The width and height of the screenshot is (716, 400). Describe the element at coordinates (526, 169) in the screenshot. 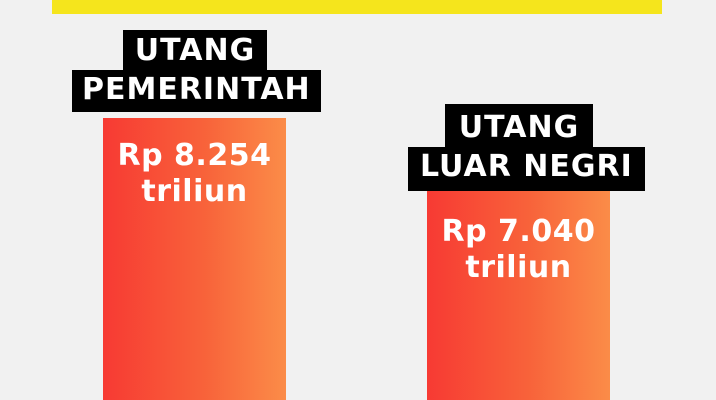

I see `category-label-line: LUAR NEGRI` at that location.